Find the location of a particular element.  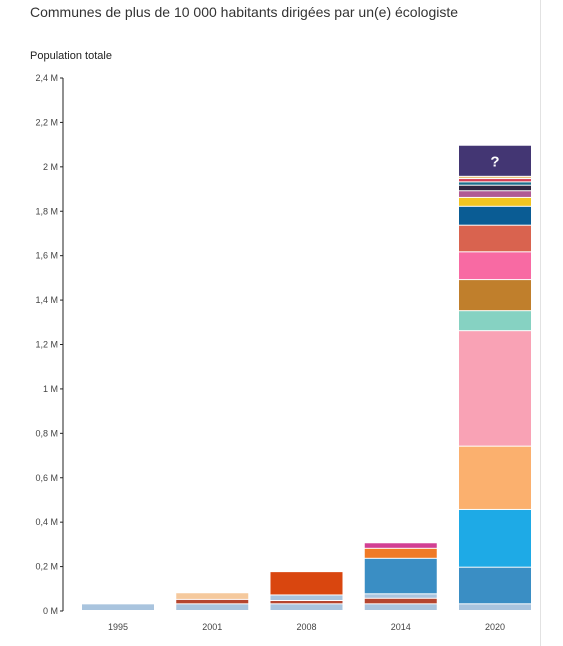

y-tick-label: 0,4 M is located at coordinates (46, 522).